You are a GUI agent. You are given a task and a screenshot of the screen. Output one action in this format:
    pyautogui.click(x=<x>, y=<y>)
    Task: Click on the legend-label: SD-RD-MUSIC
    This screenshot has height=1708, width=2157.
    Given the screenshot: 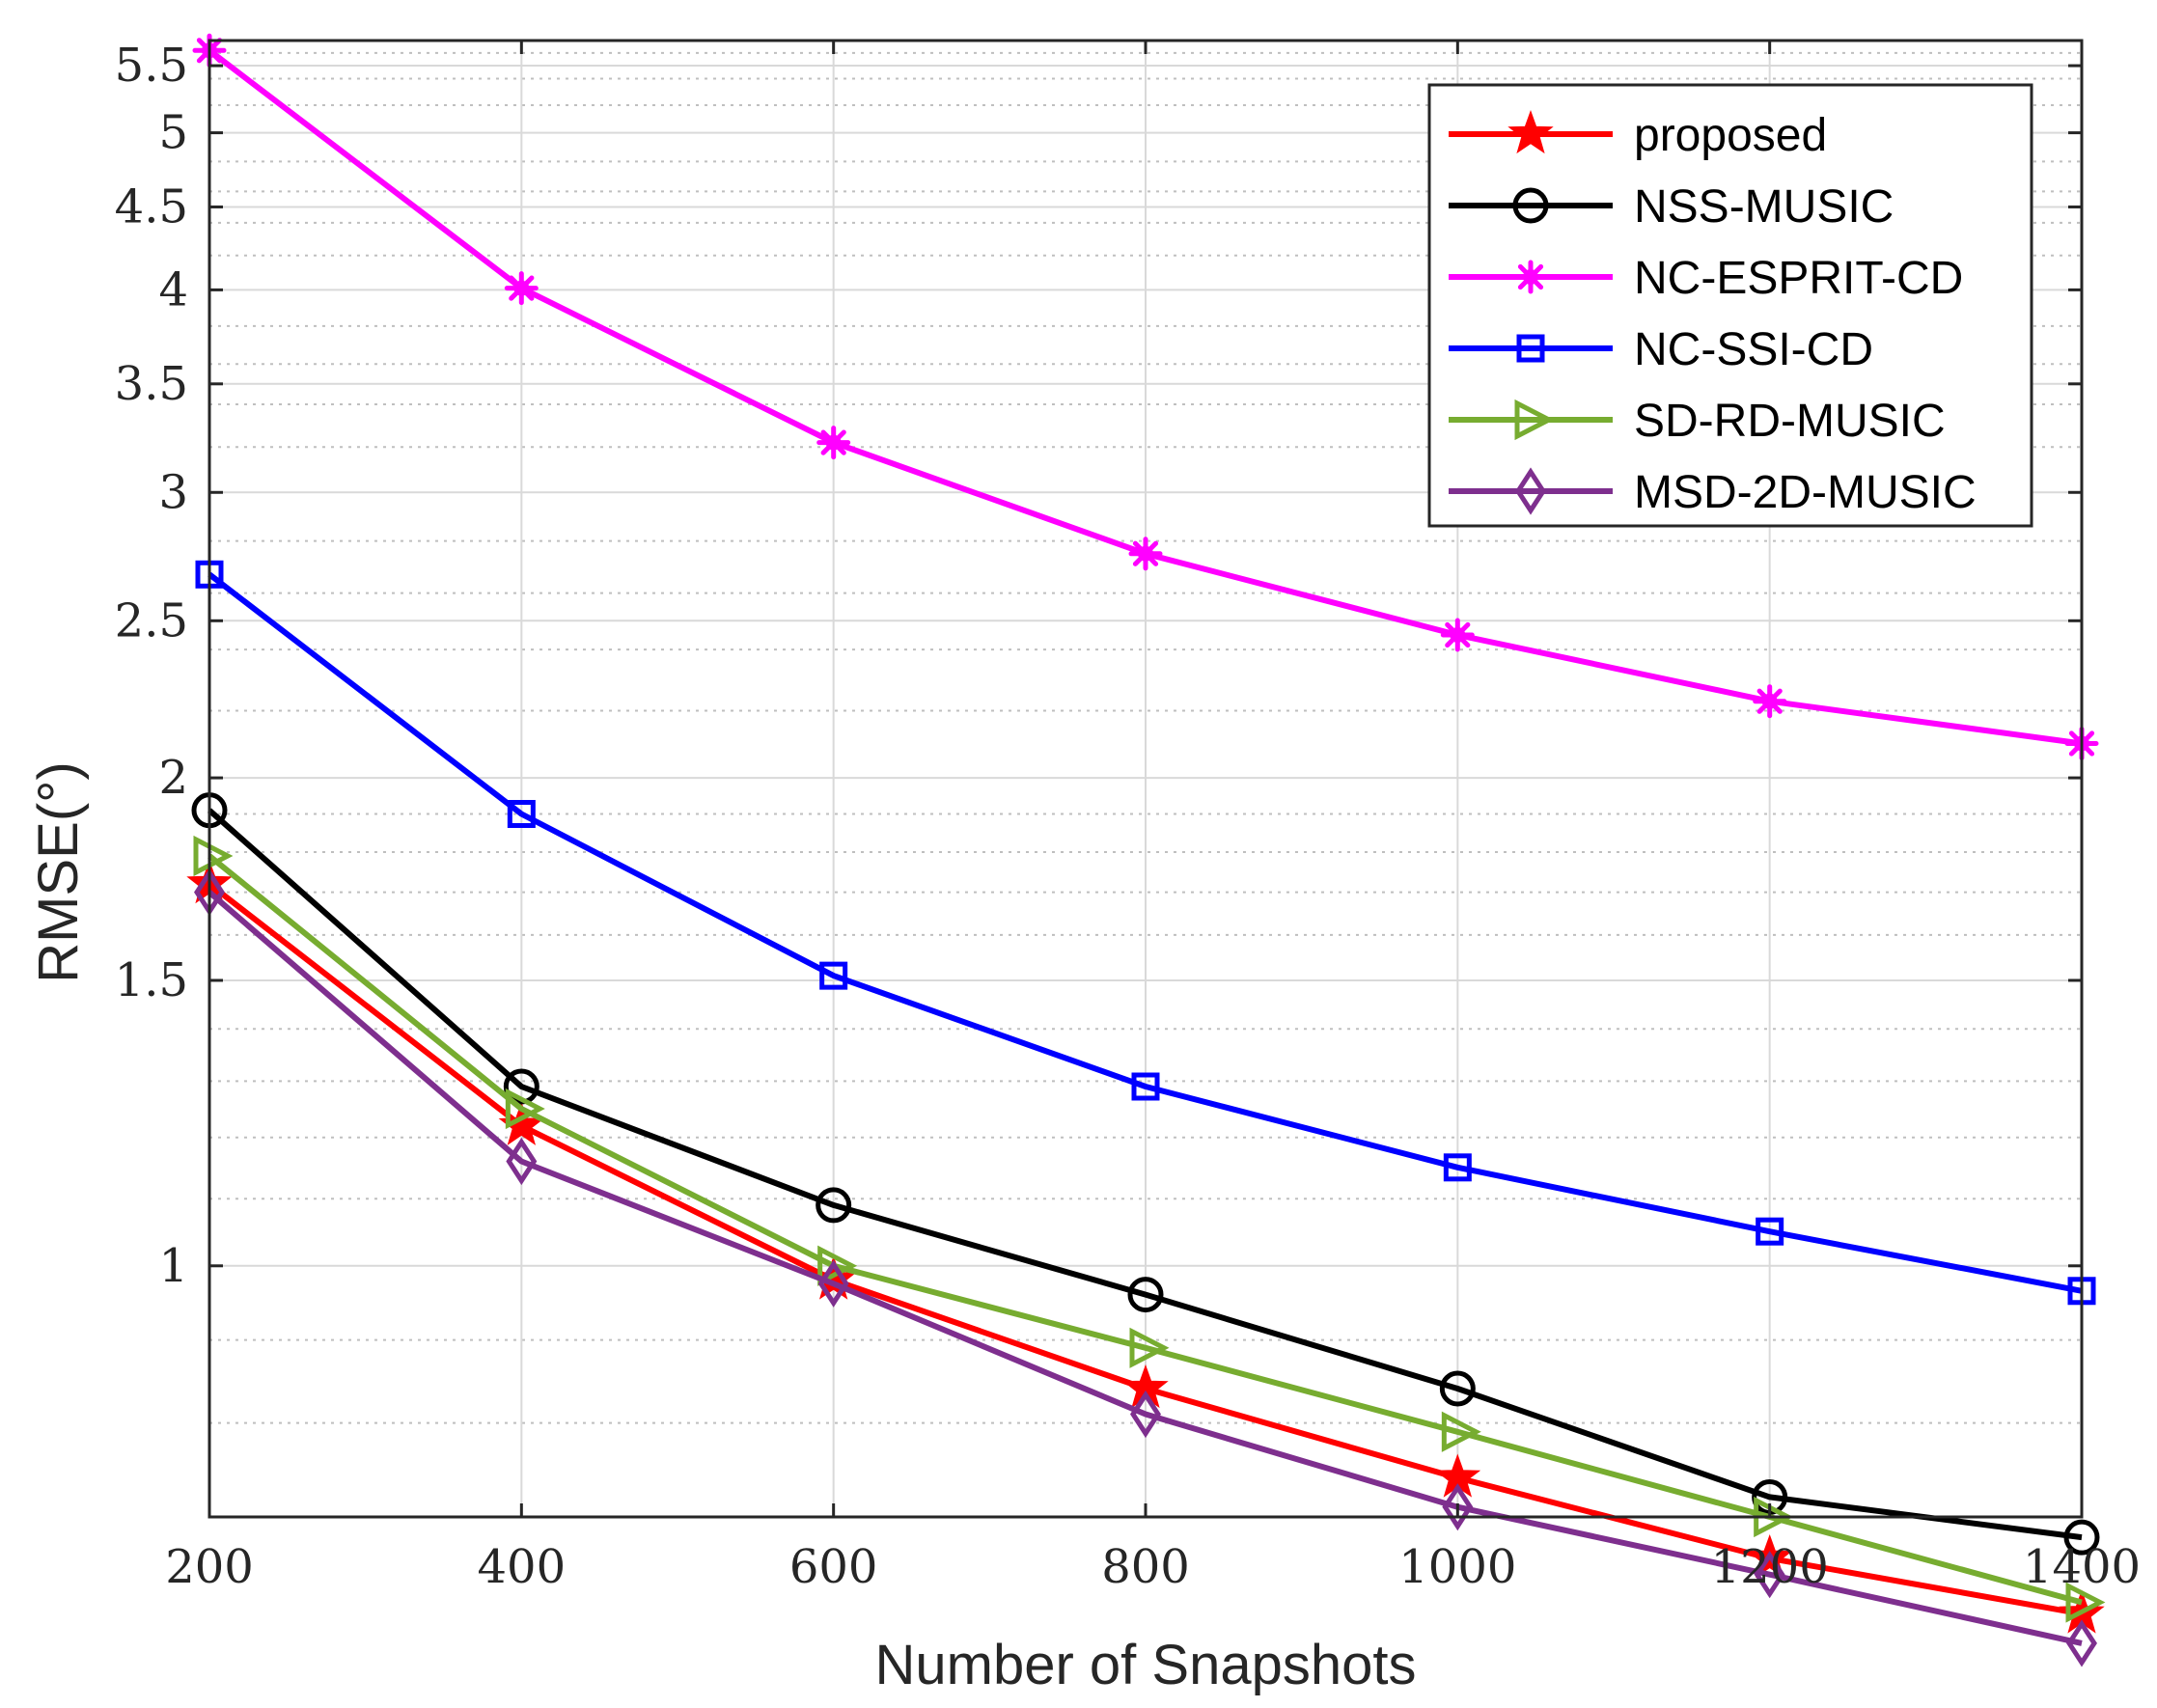 What is the action you would take?
    pyautogui.click(x=1790, y=421)
    